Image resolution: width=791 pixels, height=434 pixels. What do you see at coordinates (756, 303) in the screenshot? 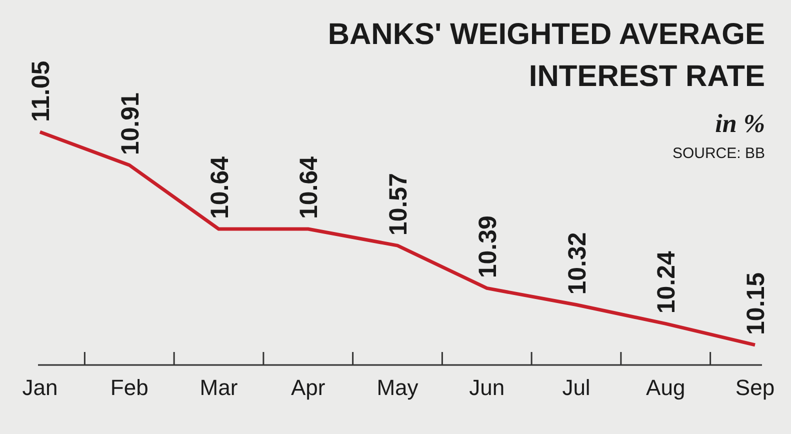
I see `data-label: 10.15` at bounding box center [756, 303].